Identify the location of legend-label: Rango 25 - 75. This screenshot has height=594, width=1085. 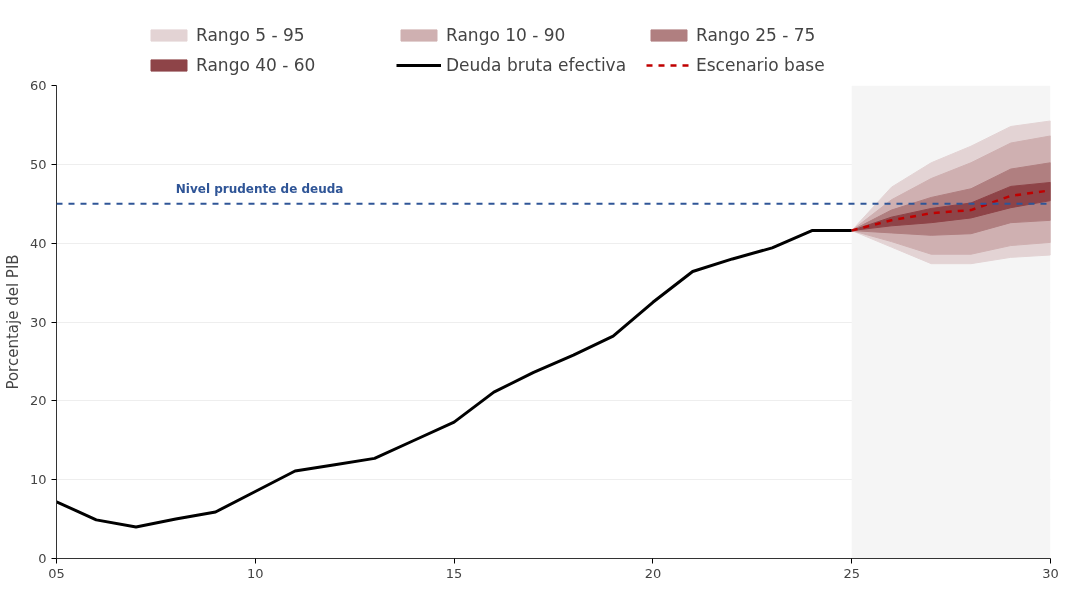
(756, 35).